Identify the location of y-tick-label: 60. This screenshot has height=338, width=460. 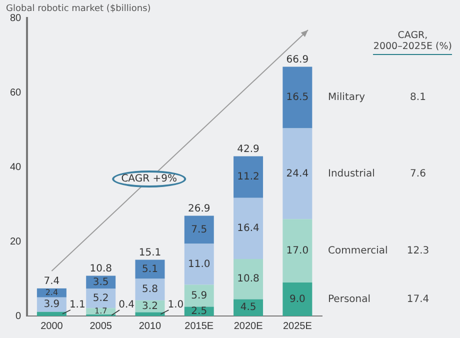
(16, 92).